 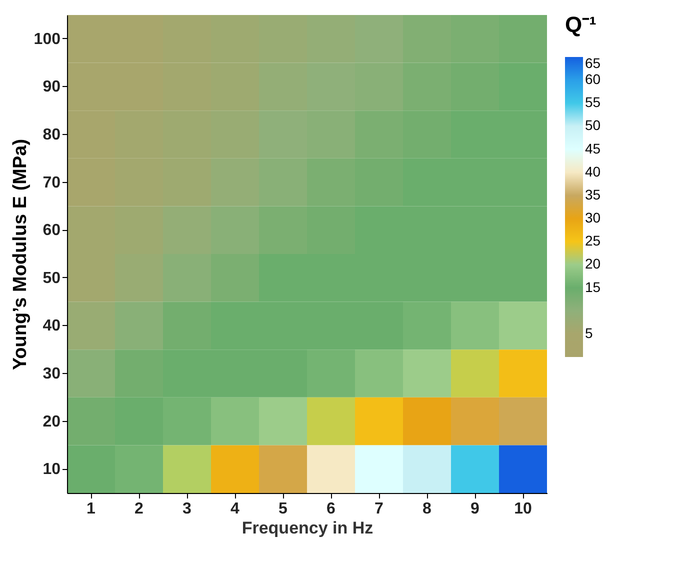 I want to click on y-tick-label: 40, so click(x=51, y=326).